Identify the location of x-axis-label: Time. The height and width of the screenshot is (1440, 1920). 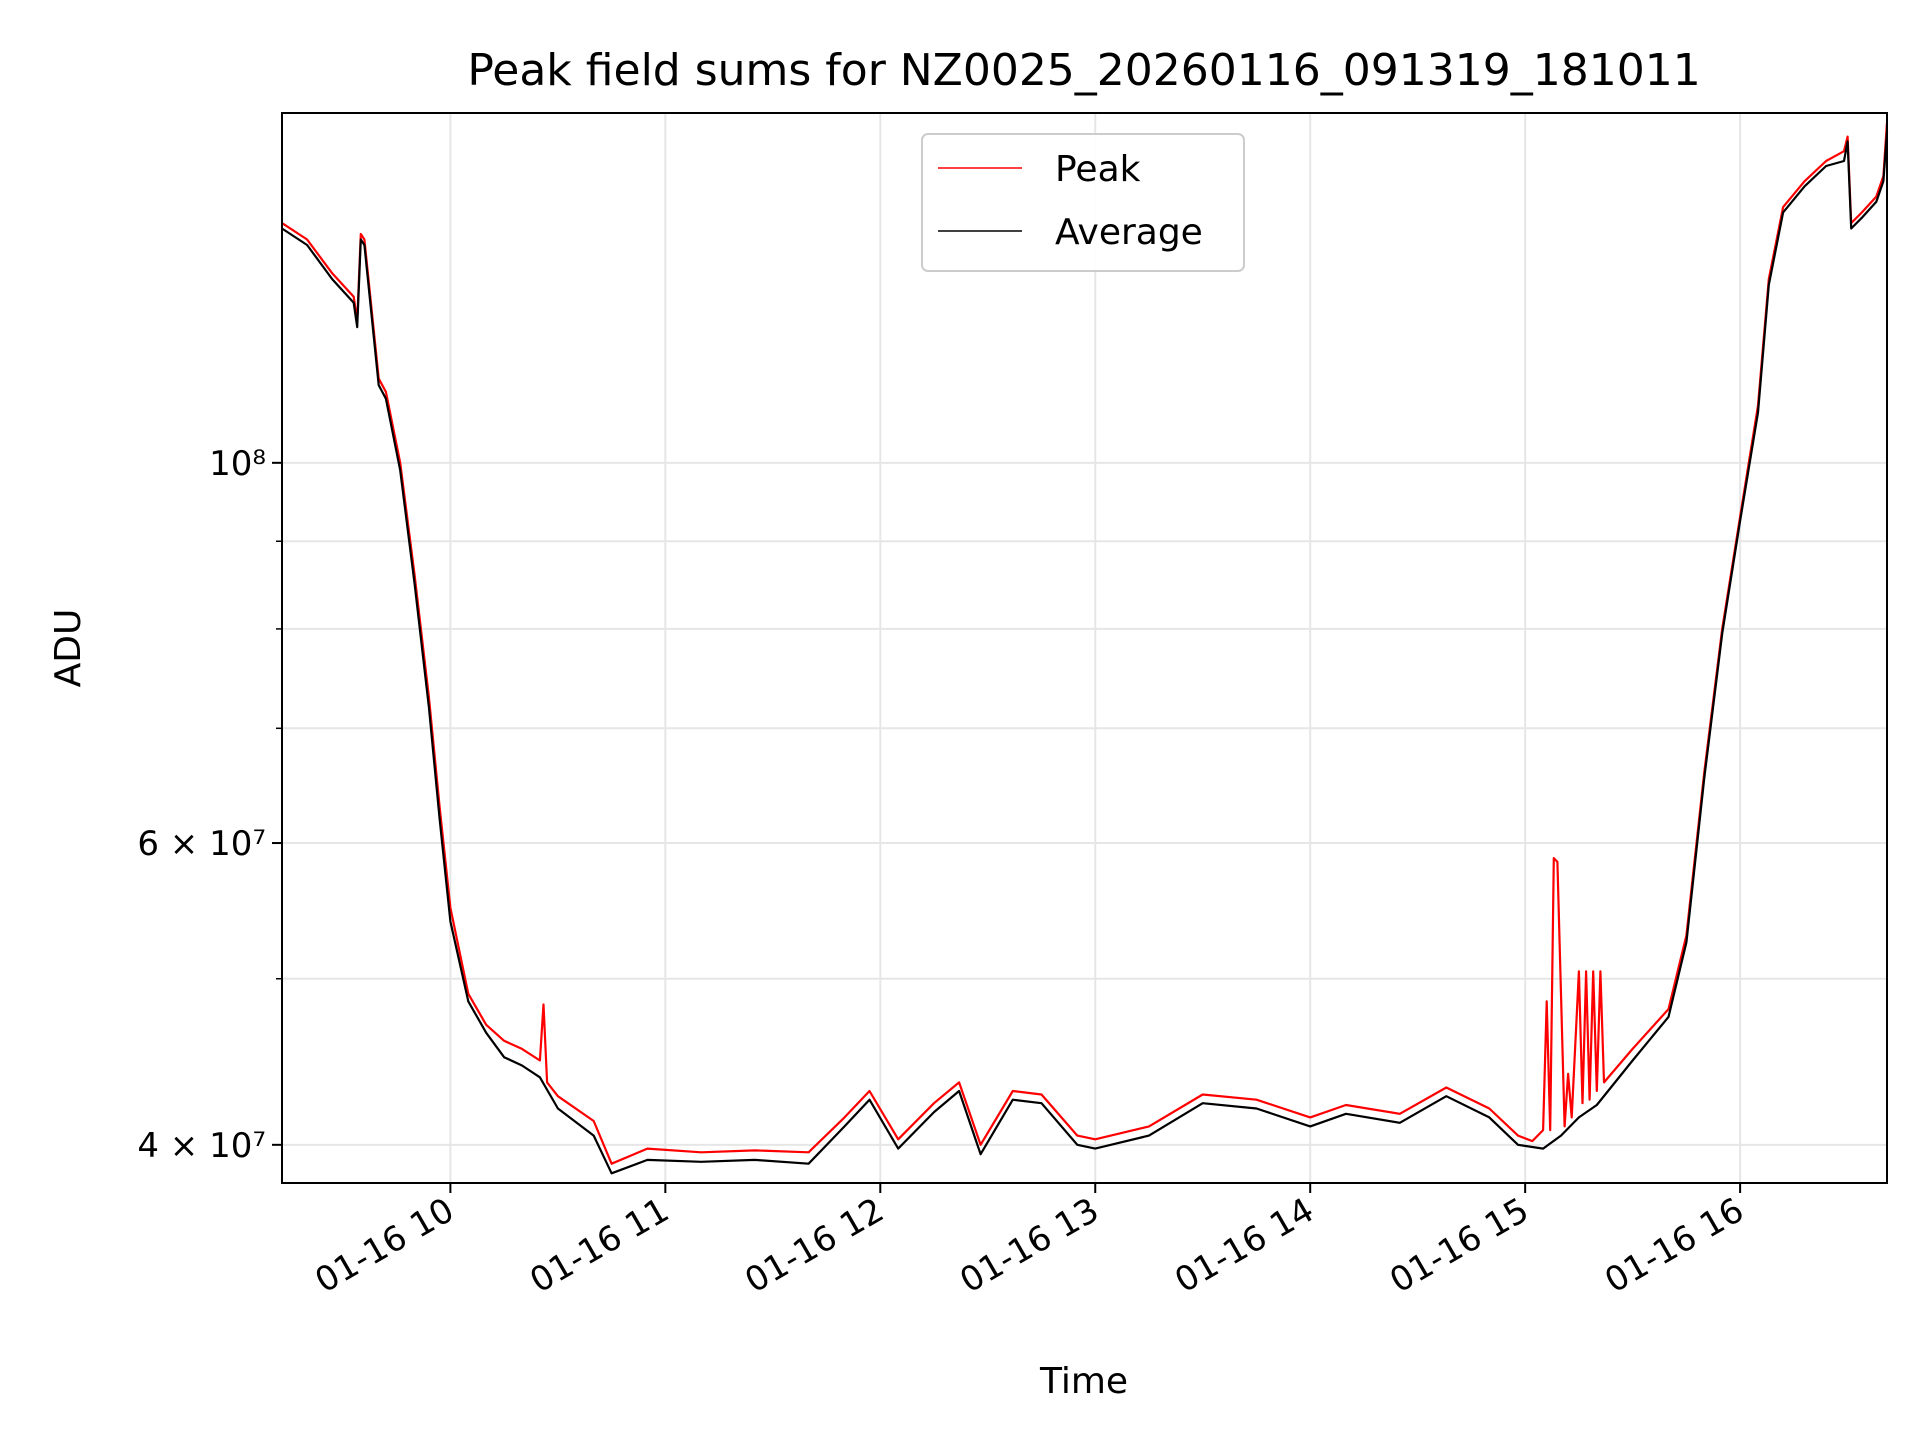
(1083, 1381).